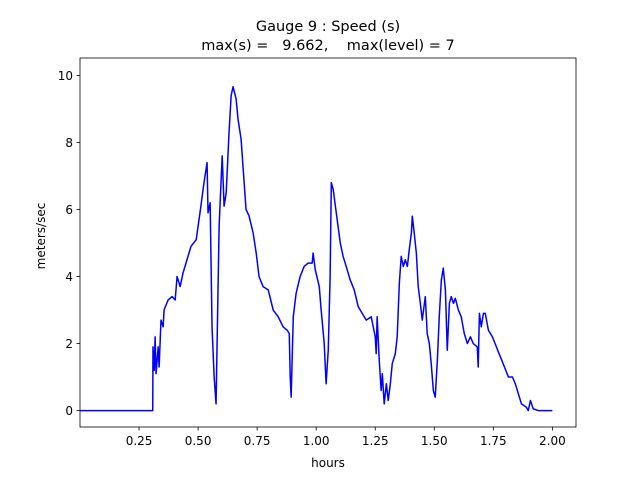 The width and height of the screenshot is (640, 480). What do you see at coordinates (139, 441) in the screenshot?
I see `x-tick-label: 0.25` at bounding box center [139, 441].